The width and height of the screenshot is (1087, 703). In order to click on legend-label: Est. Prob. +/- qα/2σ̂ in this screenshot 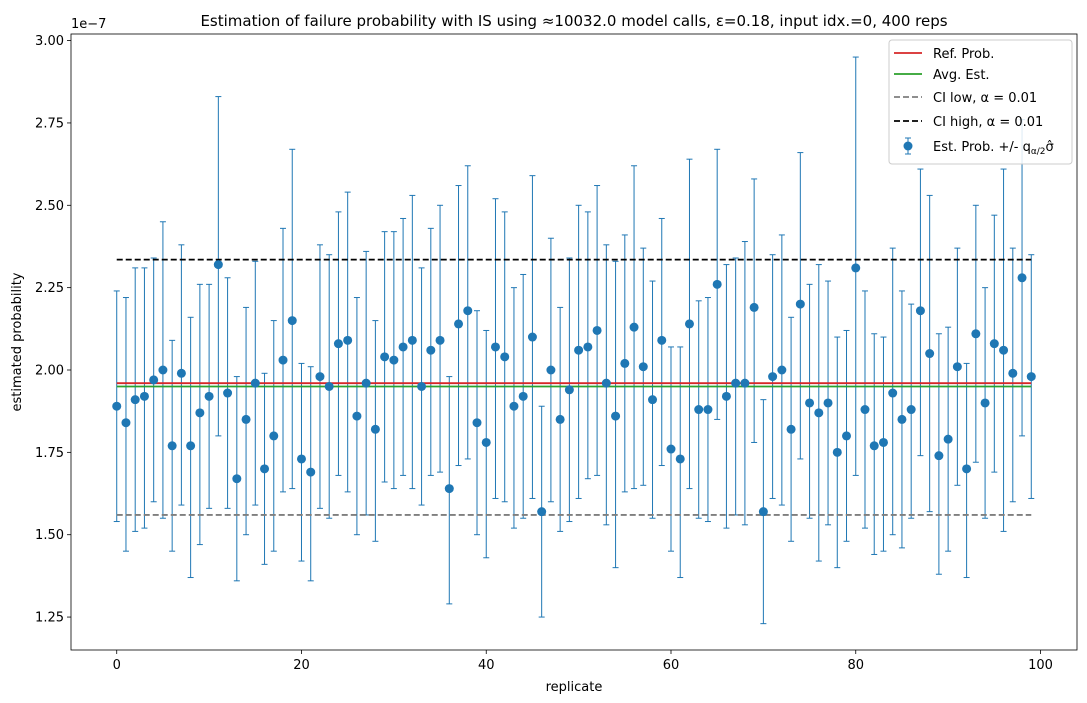, I will do `click(993, 148)`.